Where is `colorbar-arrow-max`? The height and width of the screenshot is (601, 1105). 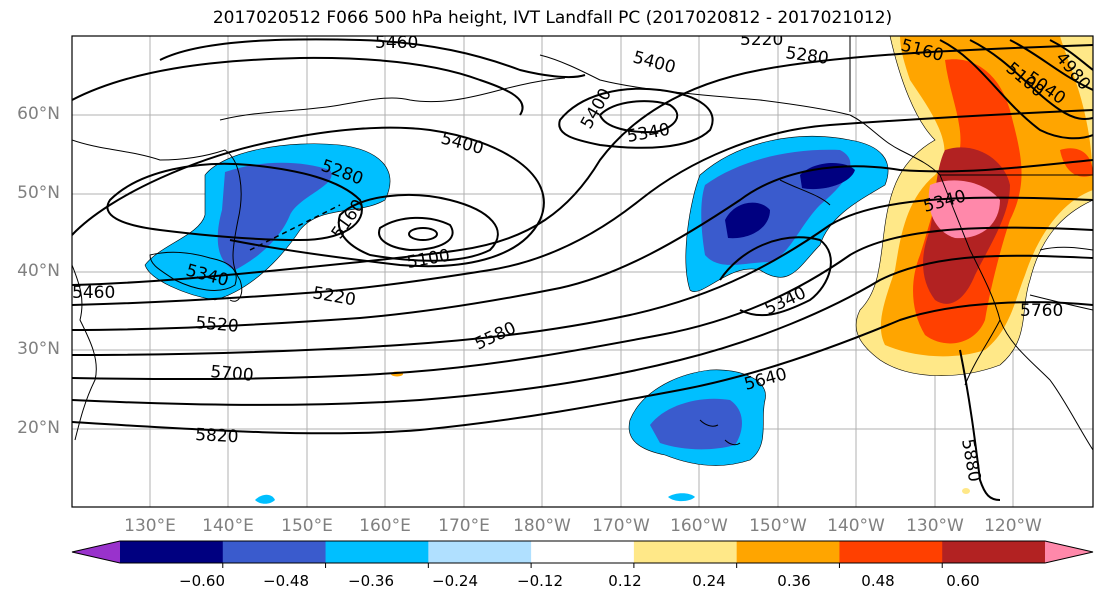 colorbar-arrow-max is located at coordinates (1069, 552).